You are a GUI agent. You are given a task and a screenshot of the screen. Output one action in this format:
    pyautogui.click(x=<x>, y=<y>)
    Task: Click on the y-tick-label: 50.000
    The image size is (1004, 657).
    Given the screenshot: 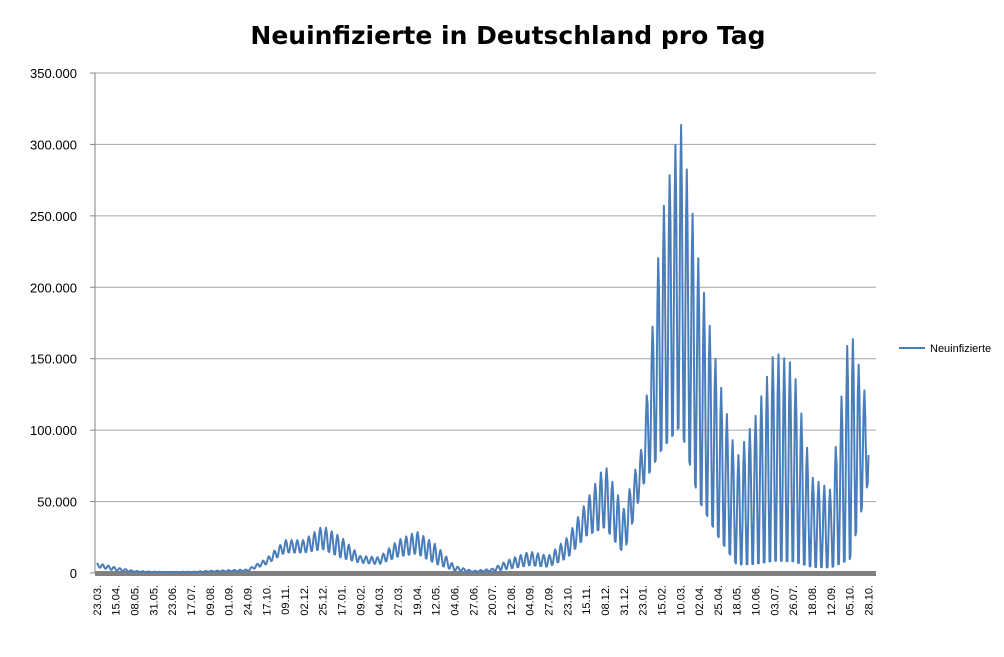 What is the action you would take?
    pyautogui.click(x=57, y=502)
    